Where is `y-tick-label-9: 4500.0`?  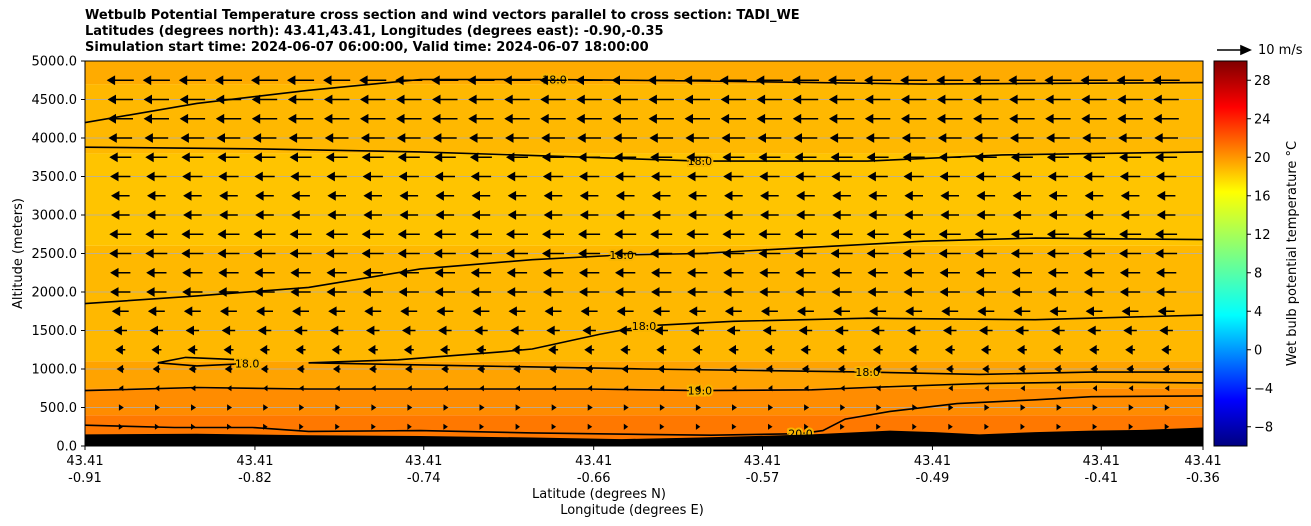 y-tick-label-9: 4500.0 is located at coordinates (55, 100).